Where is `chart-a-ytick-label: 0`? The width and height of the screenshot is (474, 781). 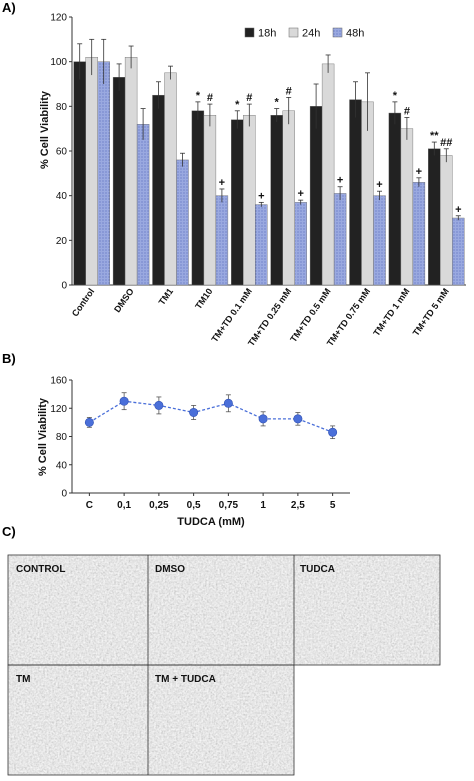 chart-a-ytick-label: 0 is located at coordinates (64, 286).